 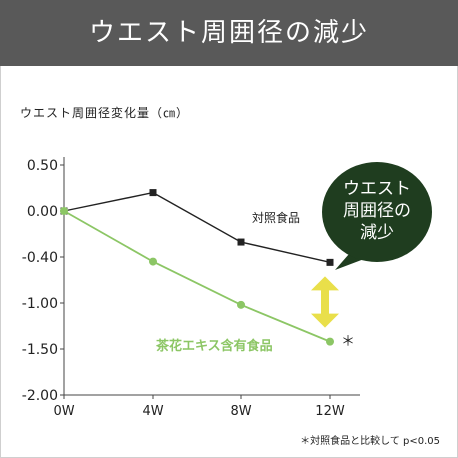 I want to click on y-tick-label: 0.00, so click(x=42, y=212).